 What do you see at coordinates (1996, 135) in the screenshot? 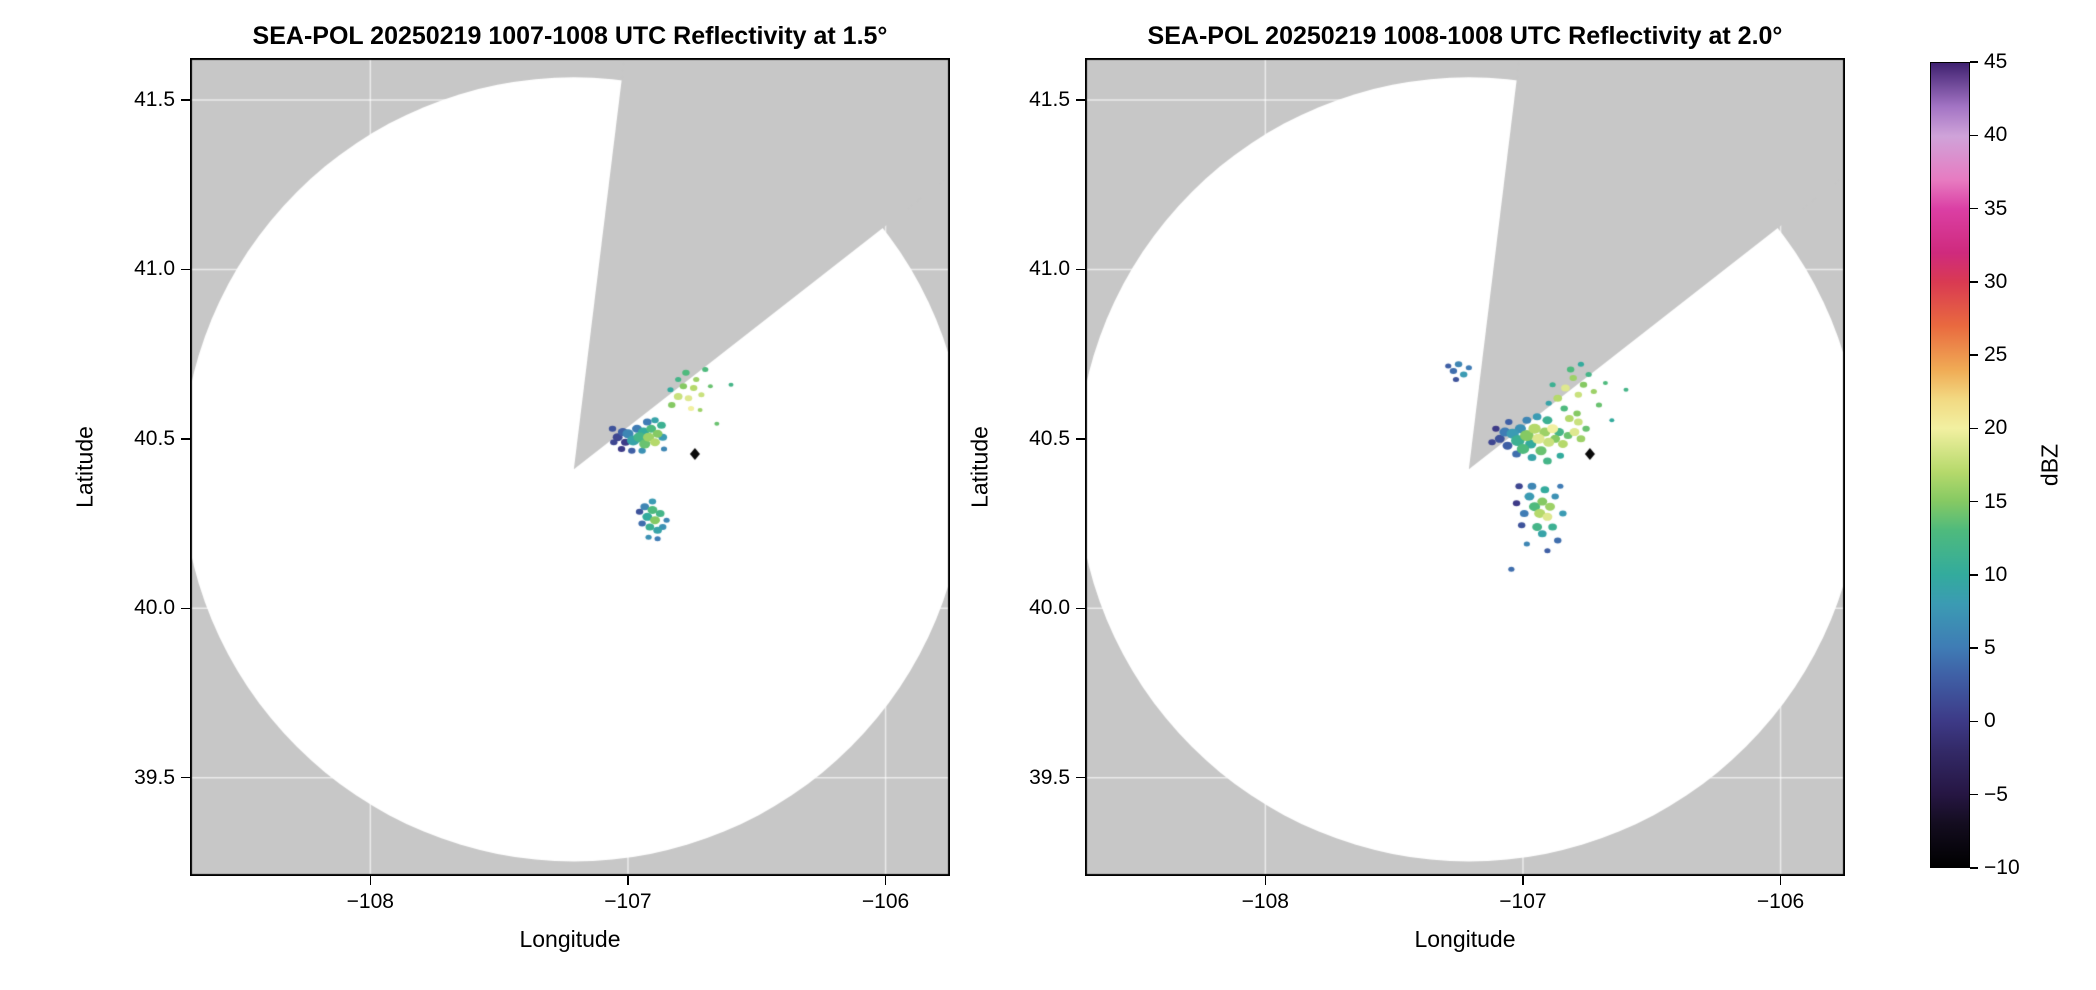
I see `colorbar-tick-label: 40` at bounding box center [1996, 135].